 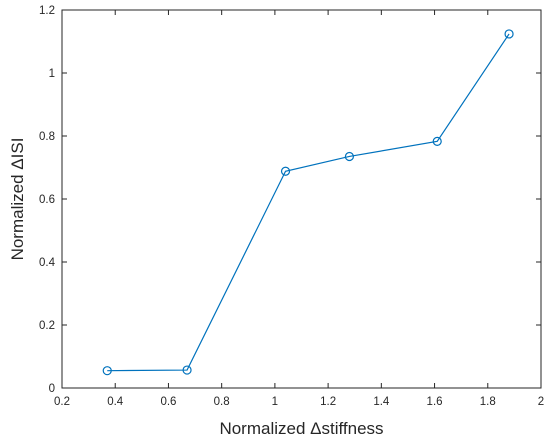 What do you see at coordinates (435, 402) in the screenshot?
I see `x-tick-label: 1.6` at bounding box center [435, 402].